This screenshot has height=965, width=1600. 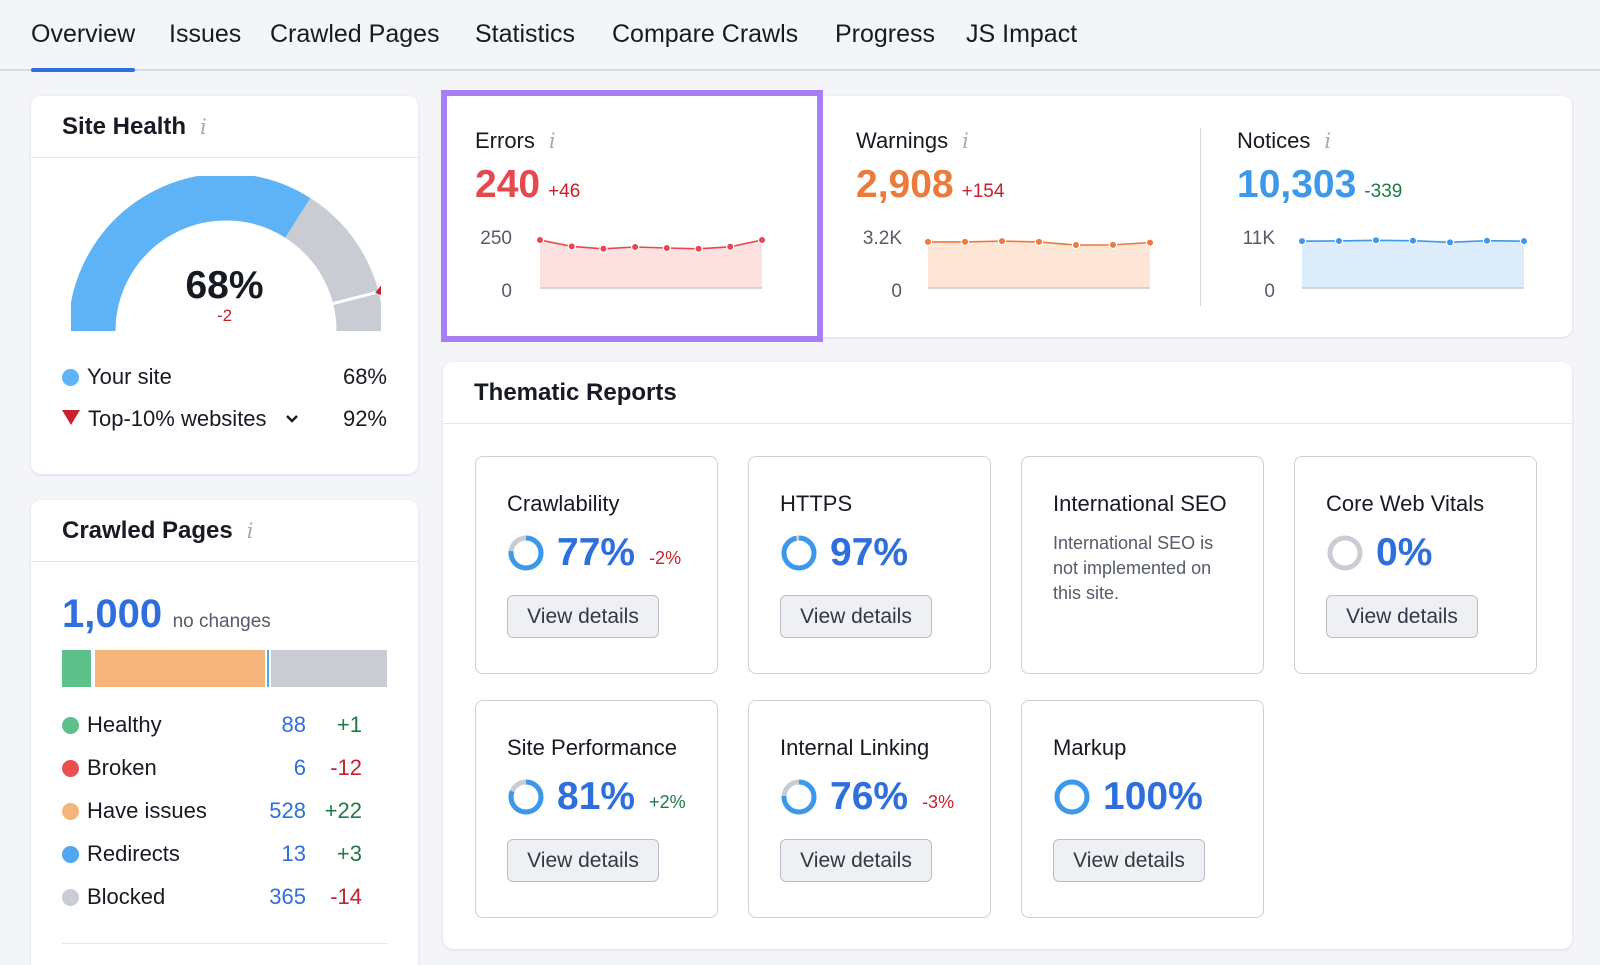 What do you see at coordinates (1090, 747) in the screenshot?
I see `report-title: Markup` at bounding box center [1090, 747].